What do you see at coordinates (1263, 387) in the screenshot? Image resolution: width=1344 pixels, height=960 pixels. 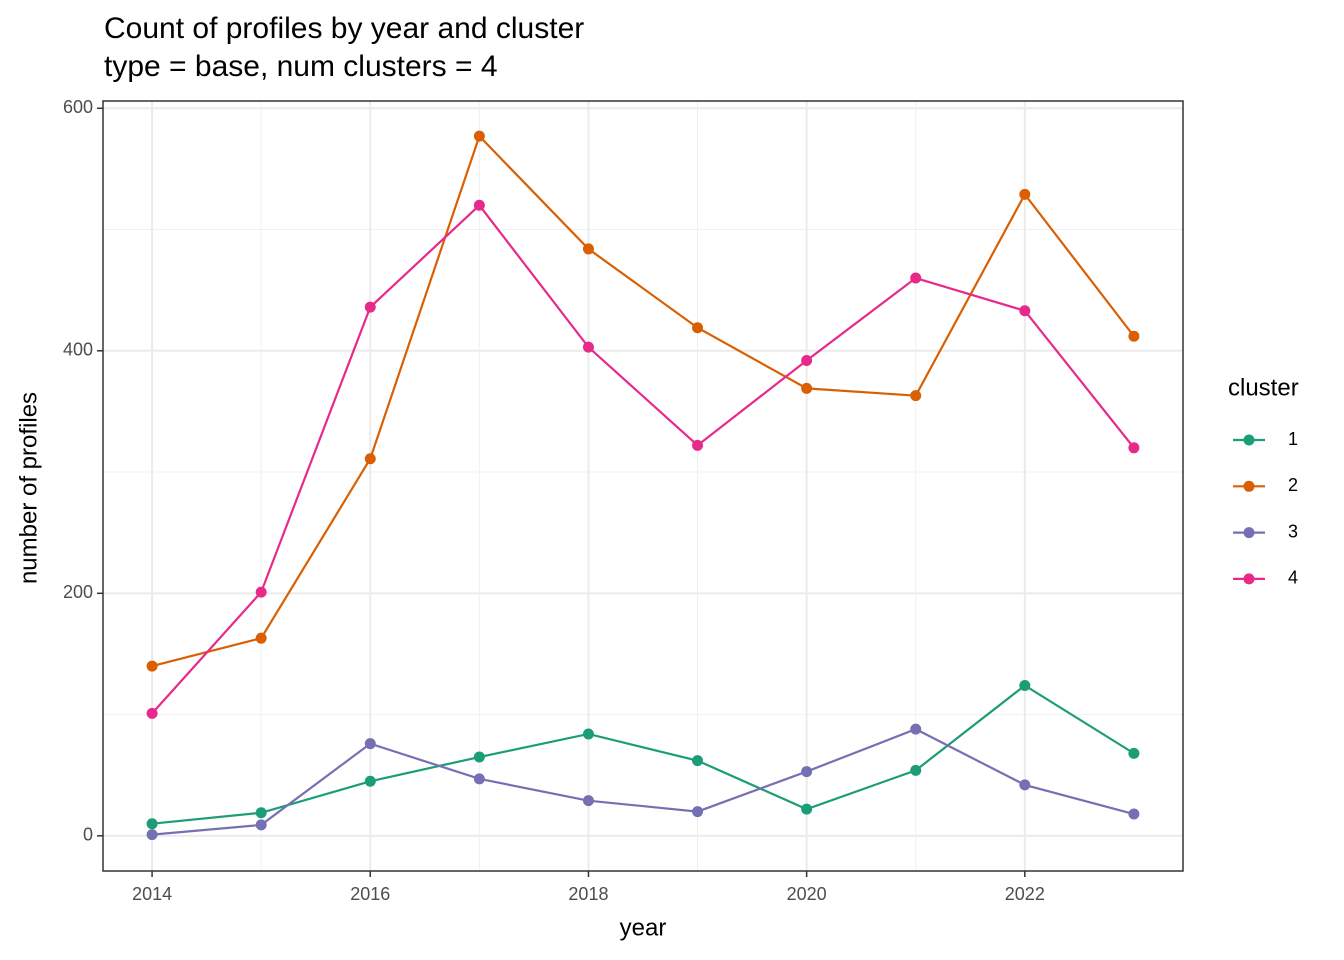 I see `legend-title: cluster` at bounding box center [1263, 387].